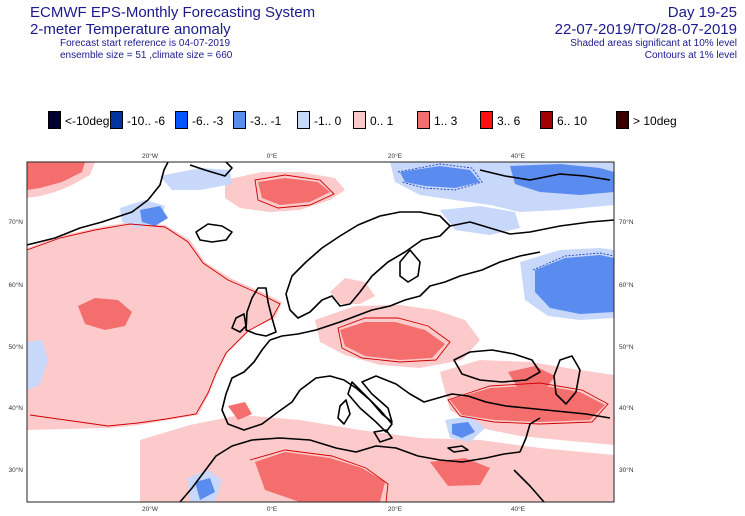  I want to click on chart-subtitle: 2-meter Temperature anomaly, so click(130, 29).